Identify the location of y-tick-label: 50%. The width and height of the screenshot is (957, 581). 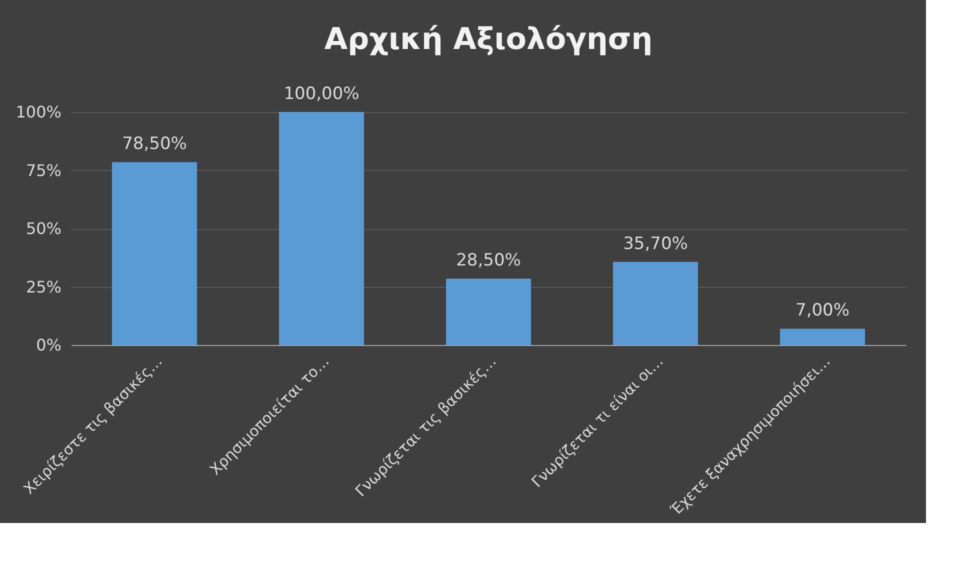
(44, 228).